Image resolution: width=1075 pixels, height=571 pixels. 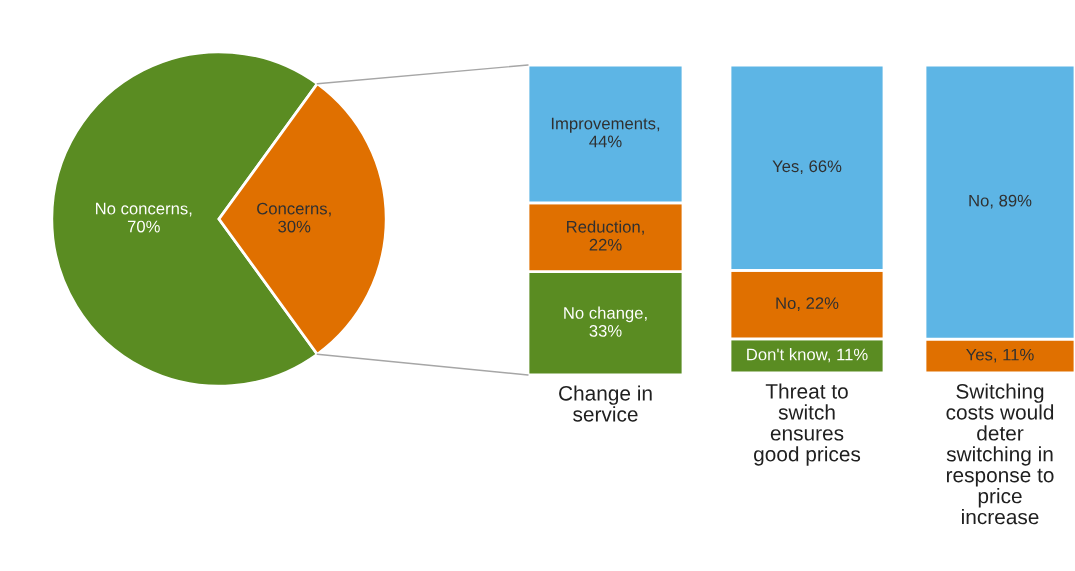 What do you see at coordinates (807, 167) in the screenshot?
I see `data-label: Yes, 66%` at bounding box center [807, 167].